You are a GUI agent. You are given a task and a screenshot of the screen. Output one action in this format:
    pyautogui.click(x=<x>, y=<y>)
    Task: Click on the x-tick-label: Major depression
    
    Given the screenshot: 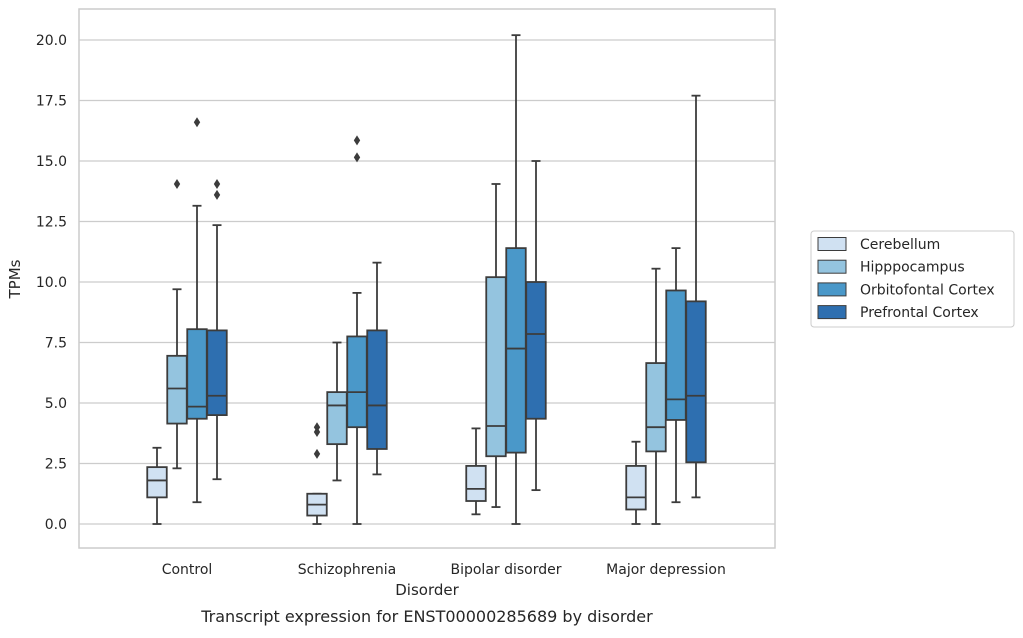 What is the action you would take?
    pyautogui.click(x=666, y=570)
    